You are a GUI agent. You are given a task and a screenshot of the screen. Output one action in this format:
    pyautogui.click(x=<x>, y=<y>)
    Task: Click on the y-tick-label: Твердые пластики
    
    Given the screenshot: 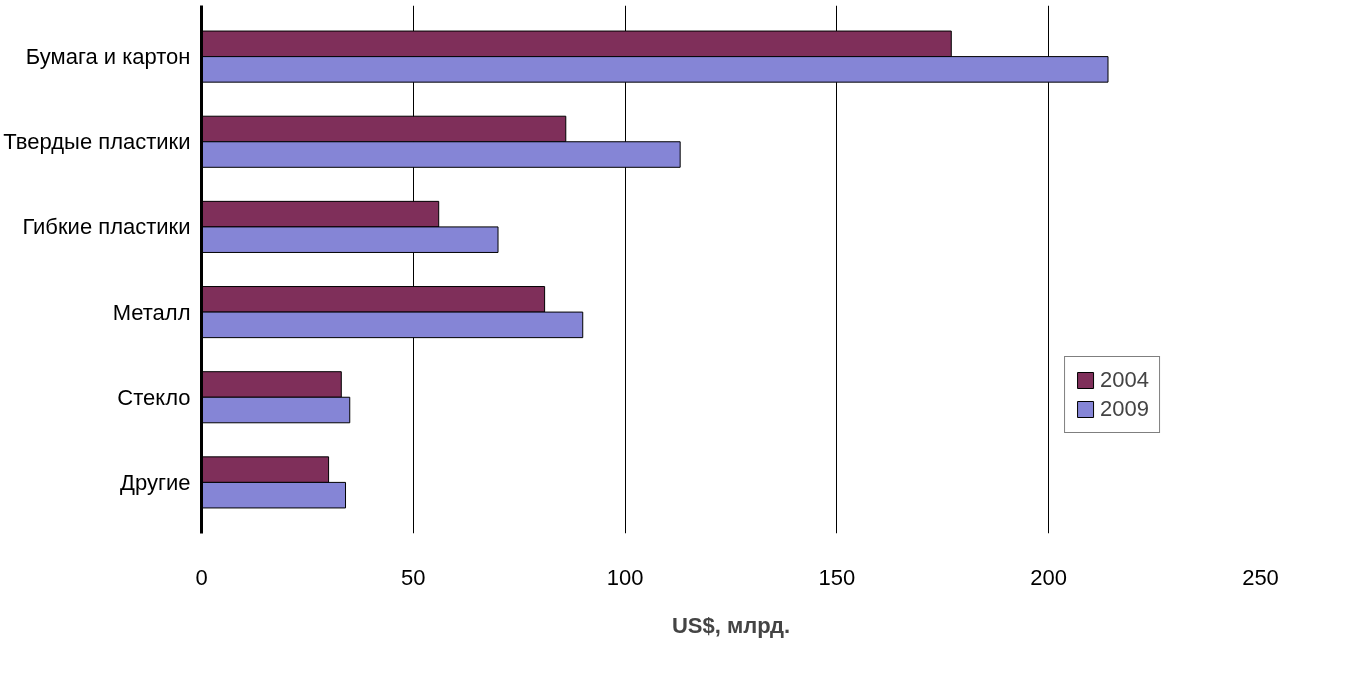 What is the action you would take?
    pyautogui.click(x=97, y=142)
    